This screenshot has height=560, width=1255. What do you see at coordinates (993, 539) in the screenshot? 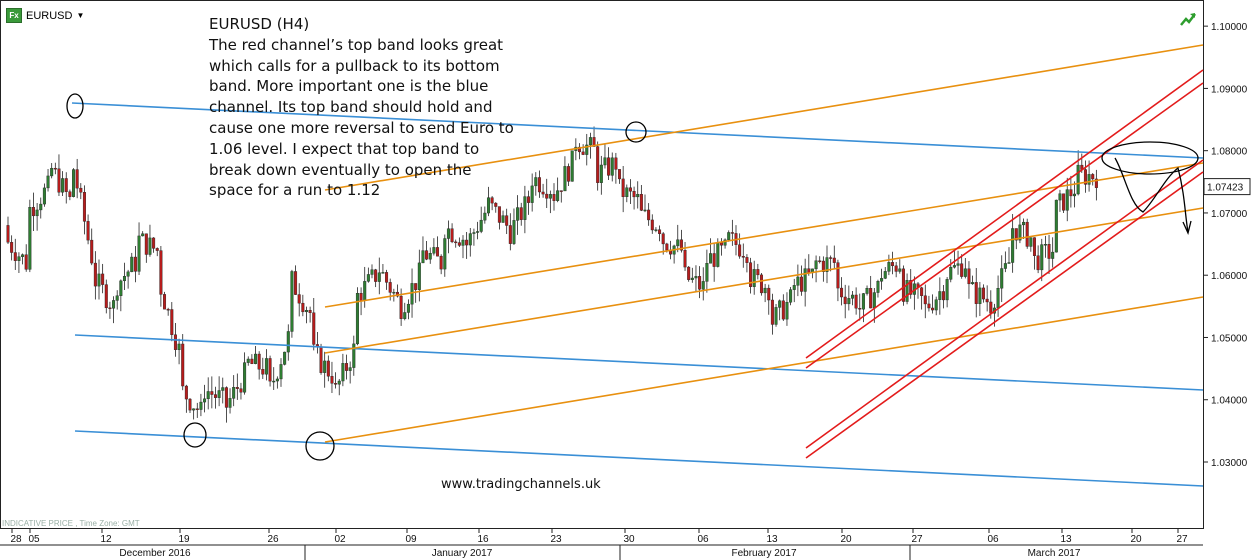
I see `x-tick-label: 06` at bounding box center [993, 539].